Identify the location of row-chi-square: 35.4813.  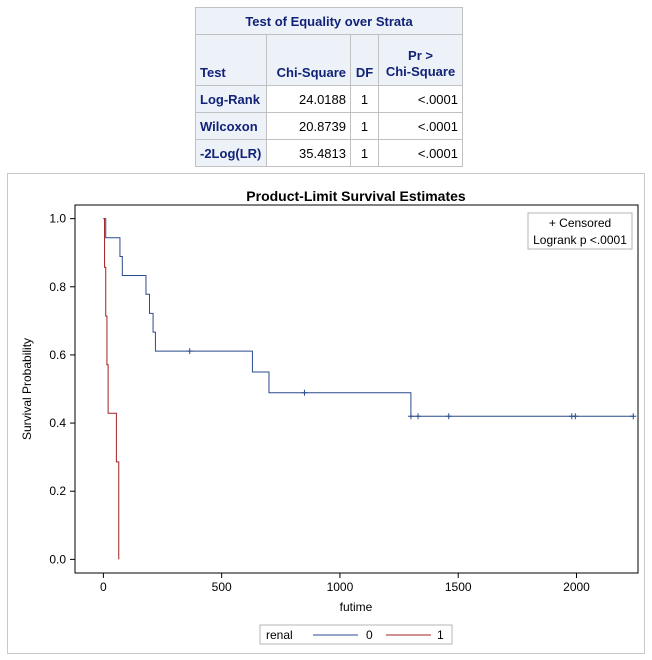
(308, 153).